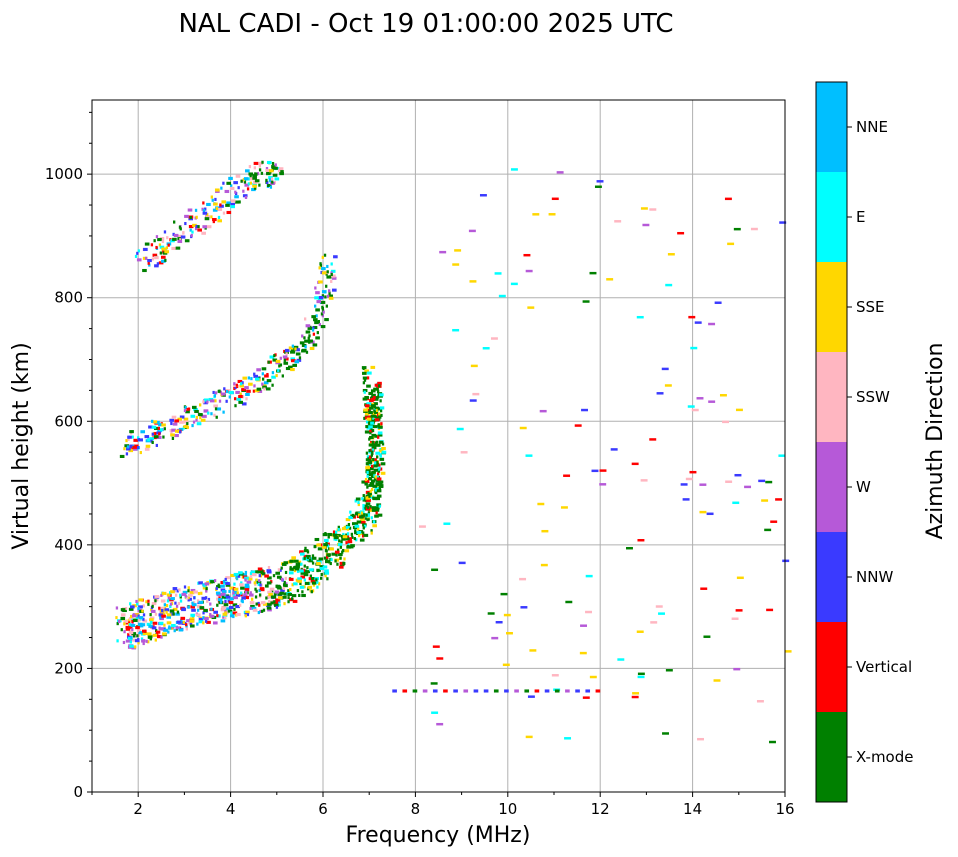 The image size is (958, 857). What do you see at coordinates (884, 667) in the screenshot?
I see `colorbar-tick-label: Vertical` at bounding box center [884, 667].